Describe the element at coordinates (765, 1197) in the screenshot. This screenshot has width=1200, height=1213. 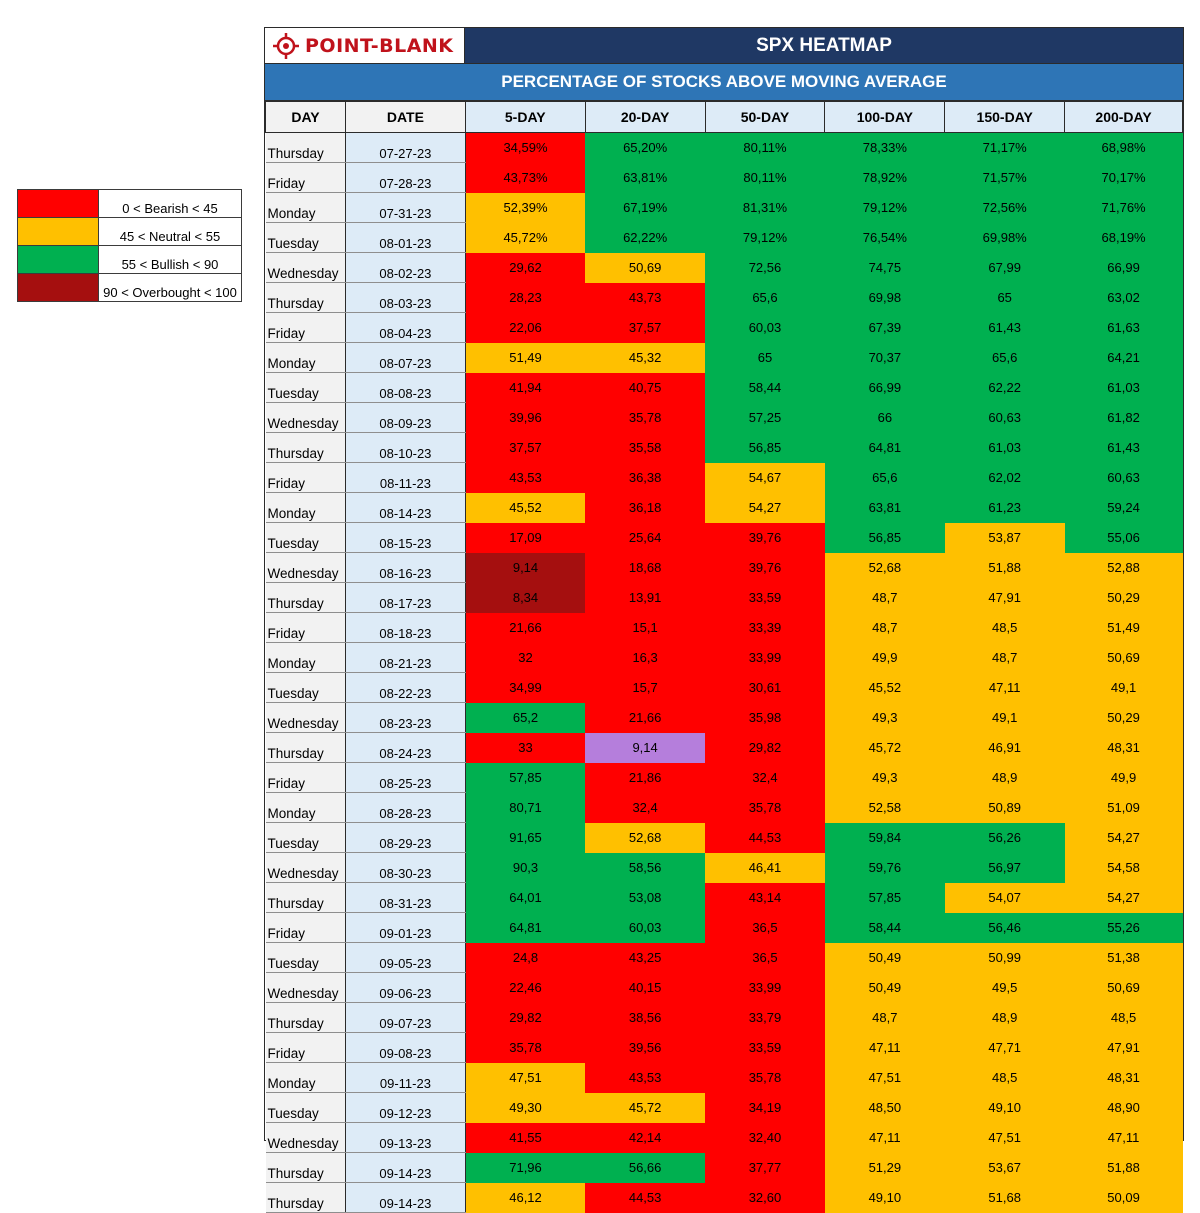
I see `heatmap-cell: 32,60` at that location.